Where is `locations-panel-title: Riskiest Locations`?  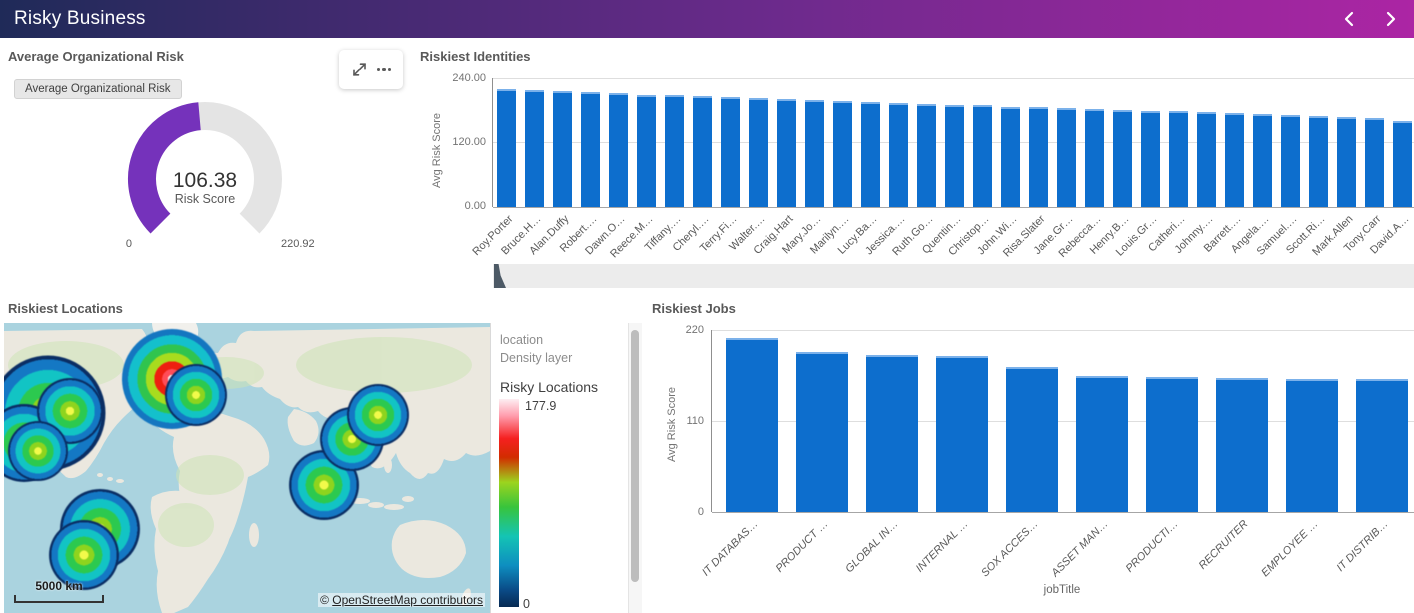 locations-panel-title: Riskiest Locations is located at coordinates (65, 308).